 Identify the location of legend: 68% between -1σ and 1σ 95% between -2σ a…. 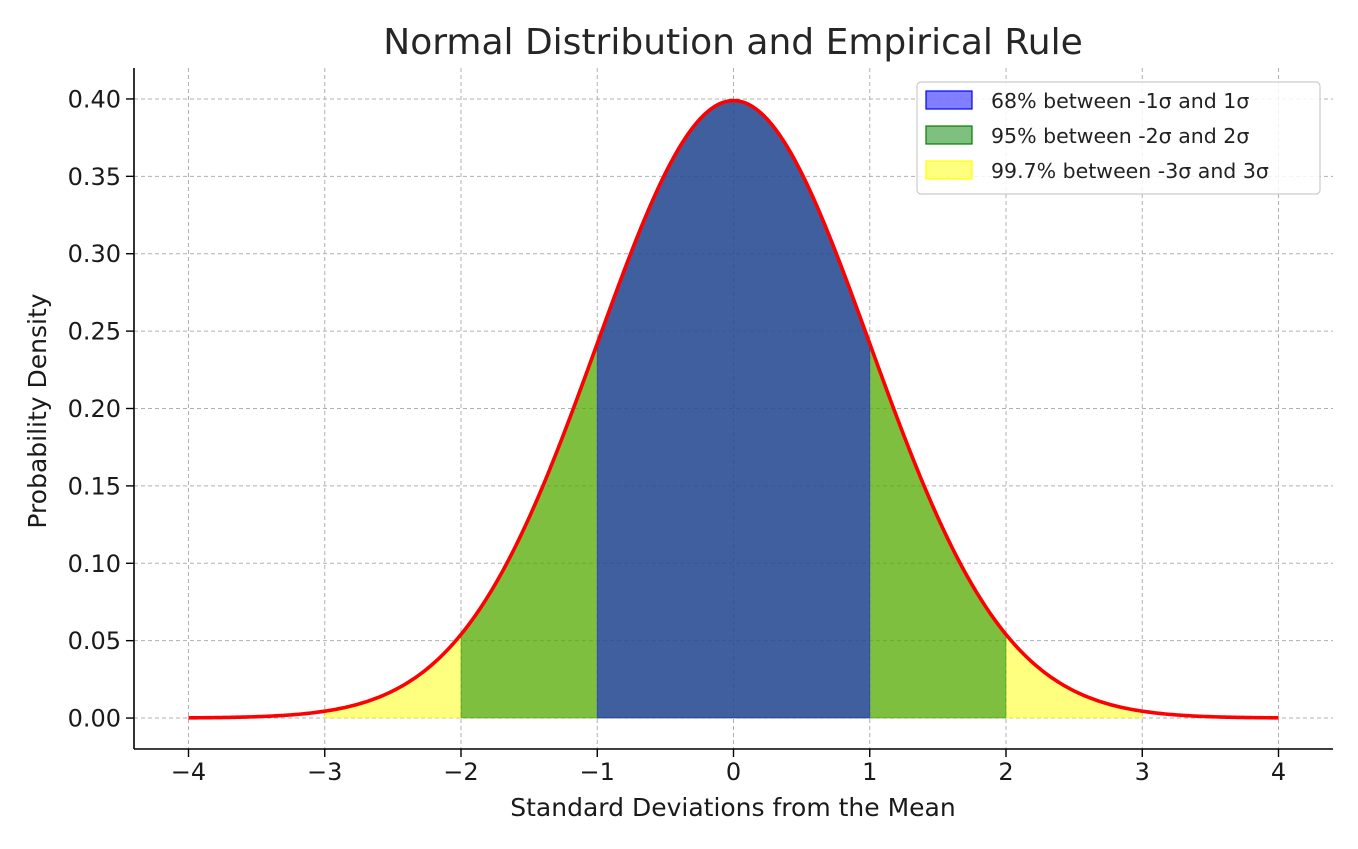
(1118, 138).